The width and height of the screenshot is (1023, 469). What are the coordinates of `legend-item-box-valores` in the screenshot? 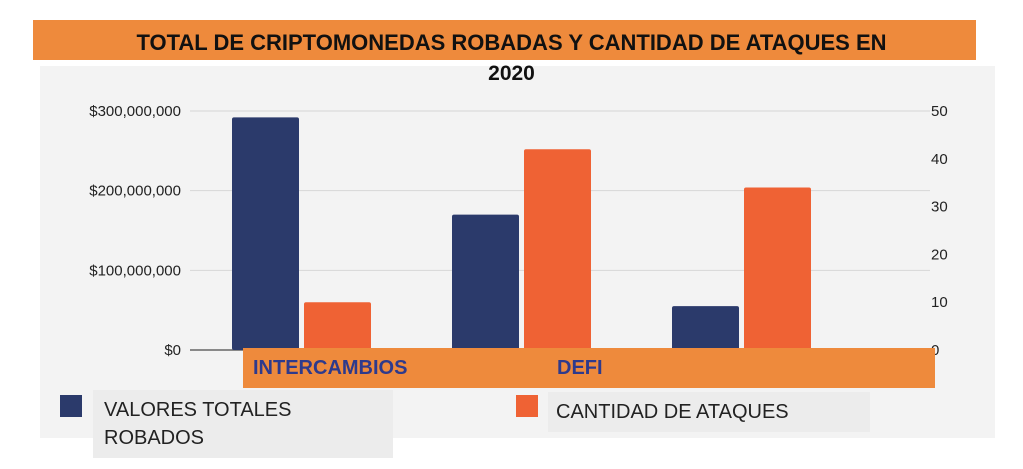 It's located at (243, 424).